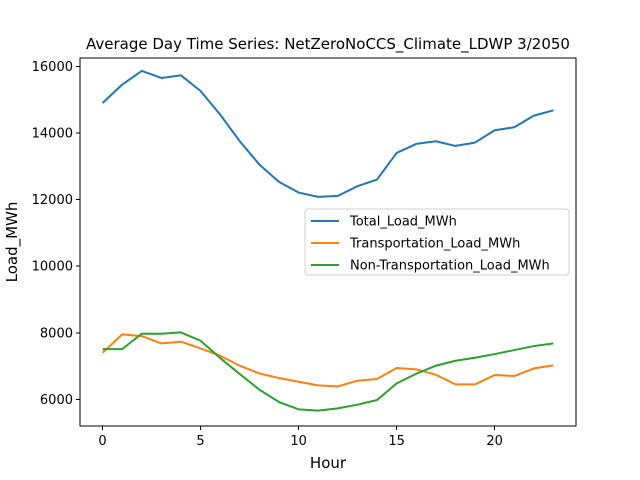 The image size is (640, 480). What do you see at coordinates (52, 67) in the screenshot?
I see `y-tick-label: 16000` at bounding box center [52, 67].